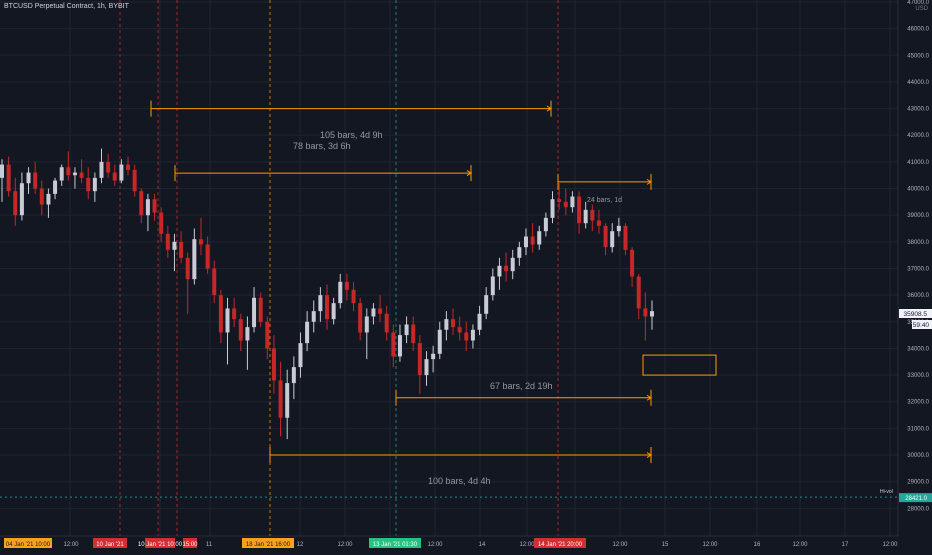 The image size is (932, 555). What do you see at coordinates (918, 110) in the screenshot?
I see `price-tick-label: 43000.0` at bounding box center [918, 110].